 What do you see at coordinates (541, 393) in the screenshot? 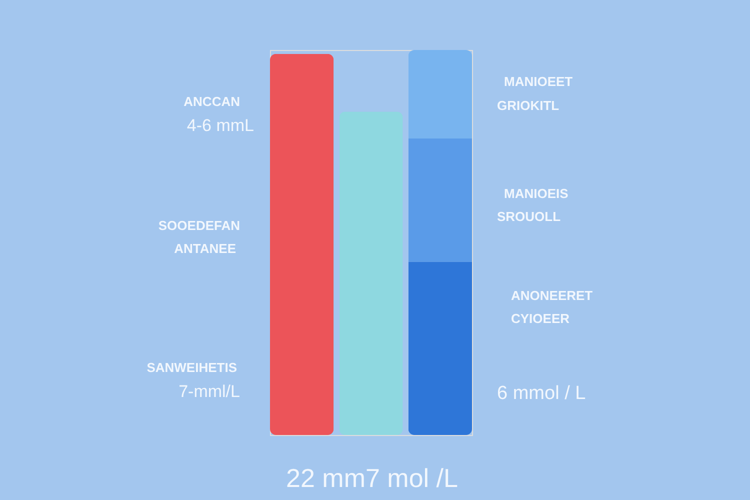
I see `text: 6 mmol / L` at bounding box center [541, 393].